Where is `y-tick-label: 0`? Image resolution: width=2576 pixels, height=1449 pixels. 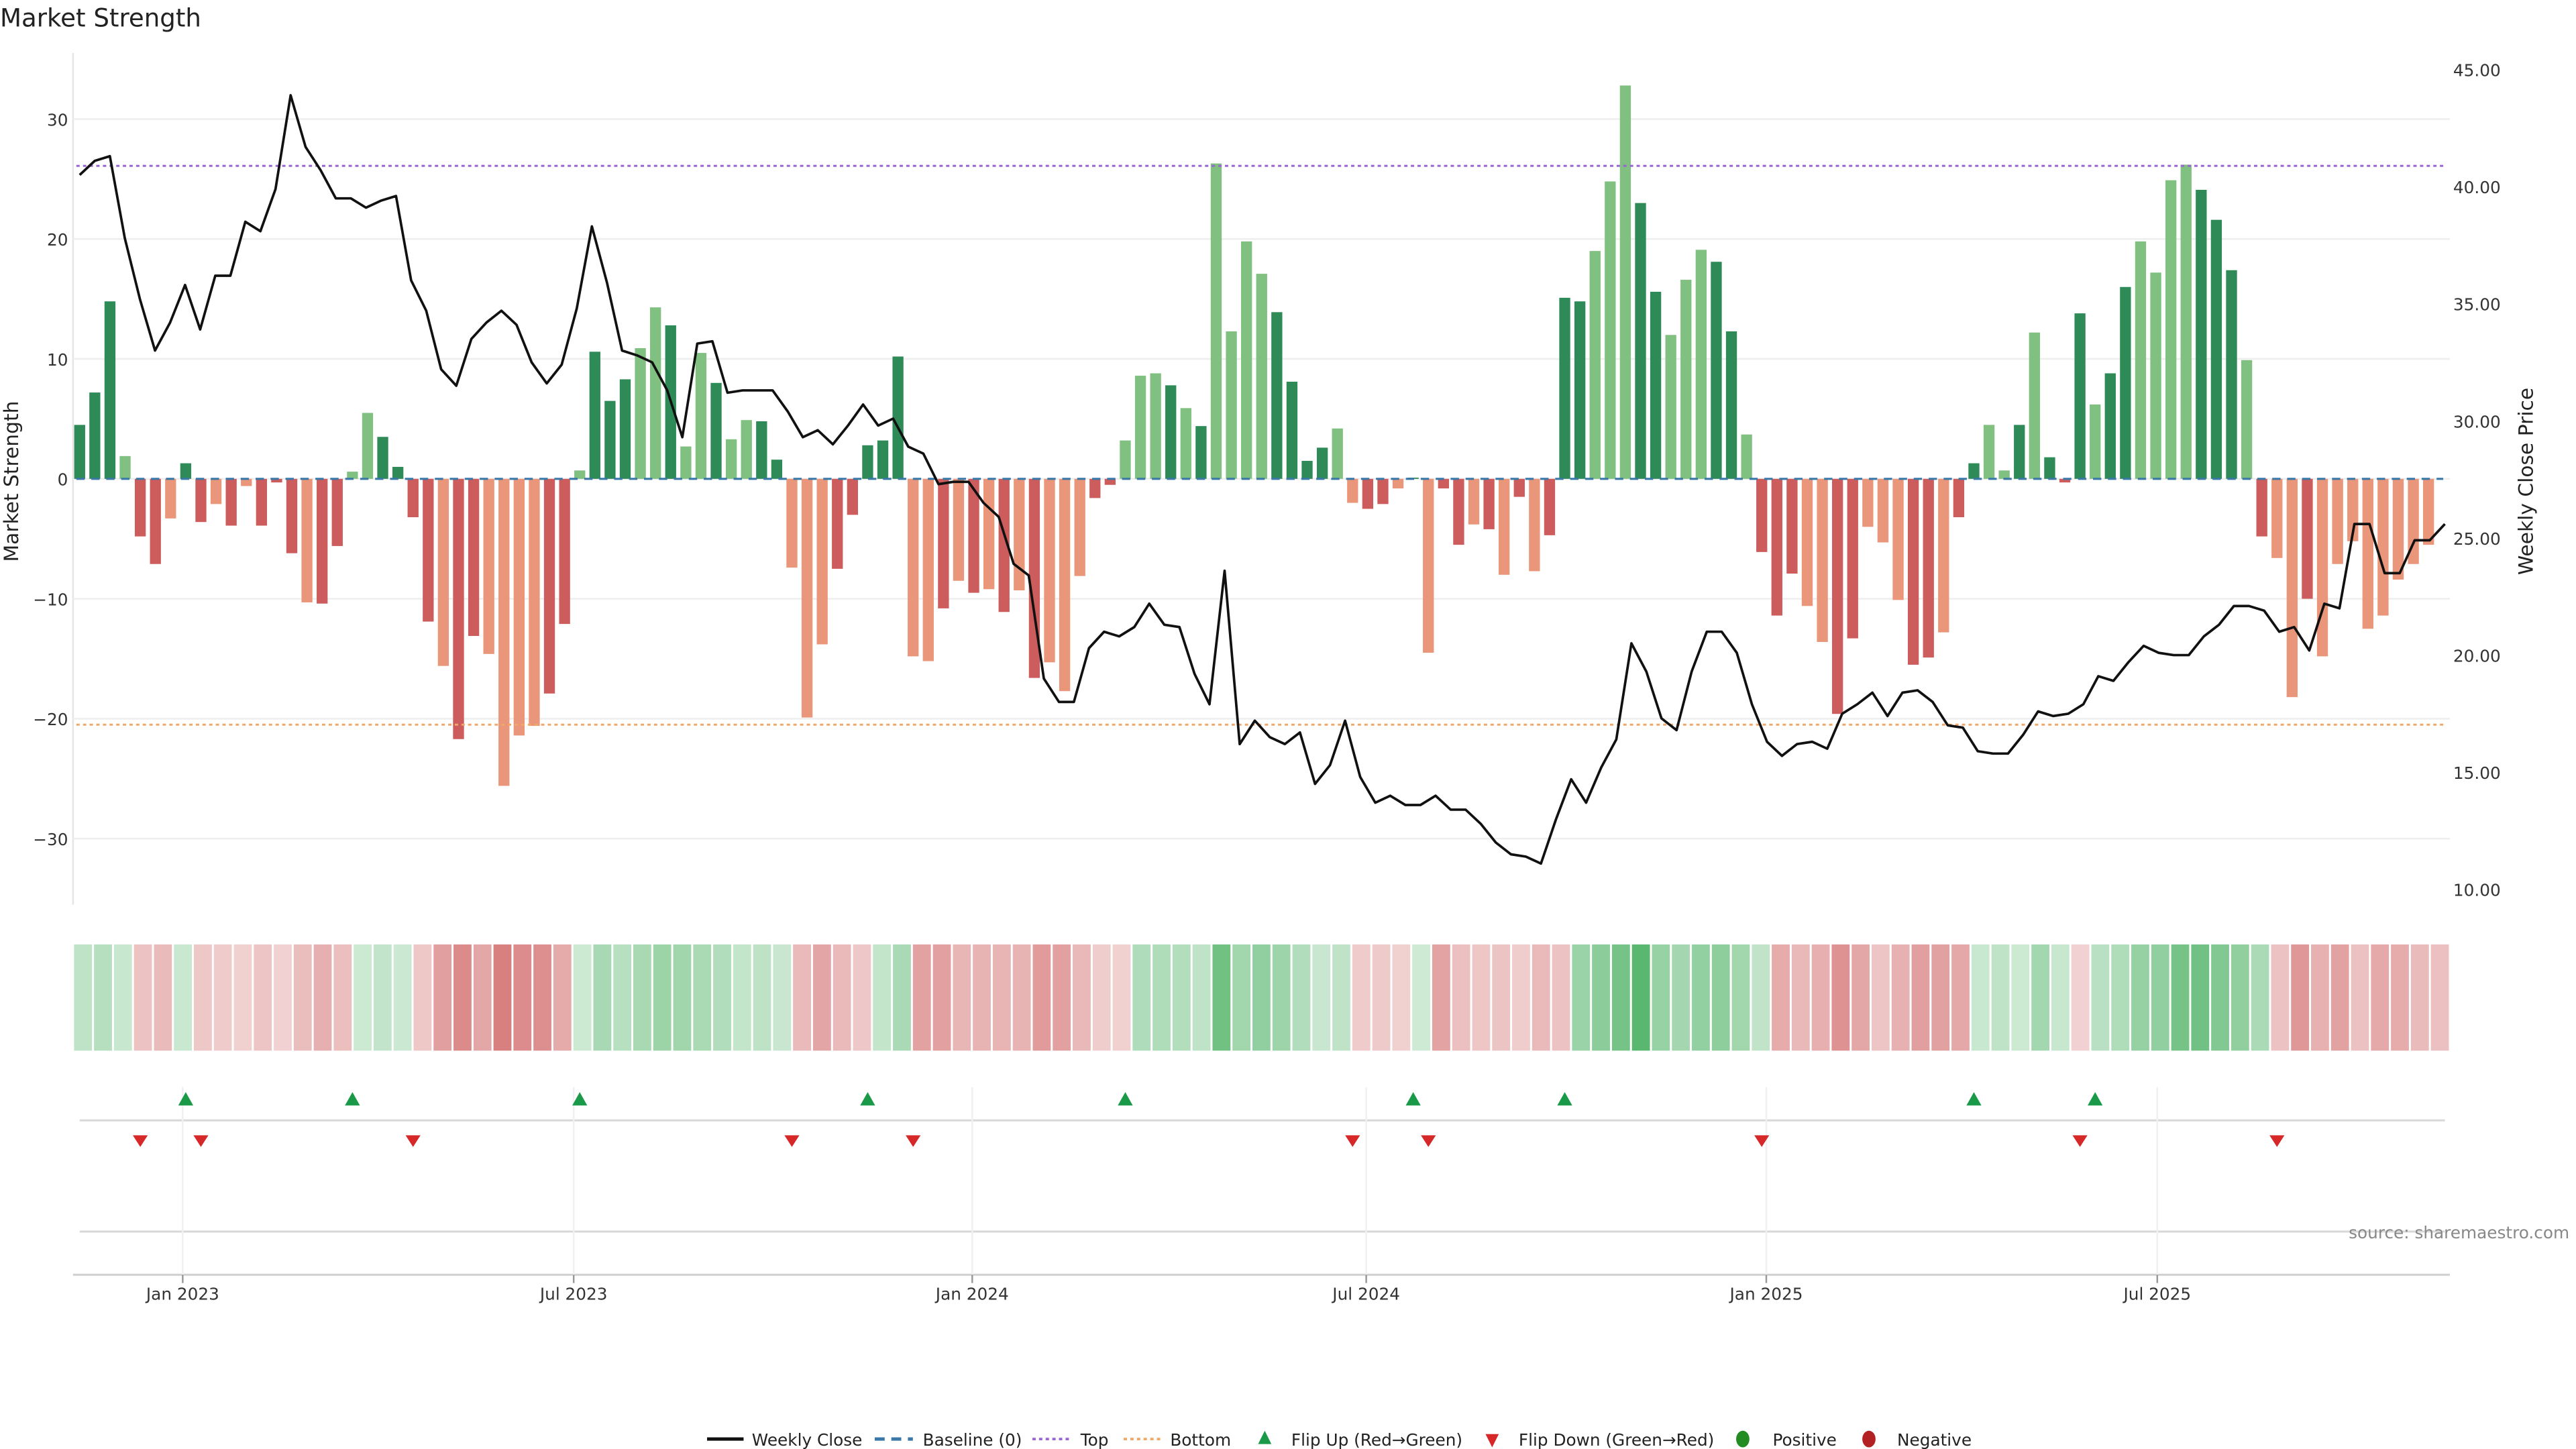 y-tick-label: 0 is located at coordinates (63, 480).